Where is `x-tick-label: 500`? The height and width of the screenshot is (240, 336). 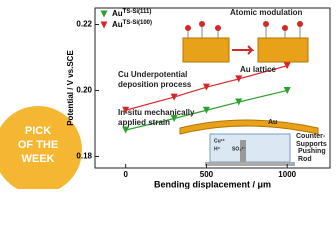
x-tick-label: 500 is located at coordinates (207, 174).